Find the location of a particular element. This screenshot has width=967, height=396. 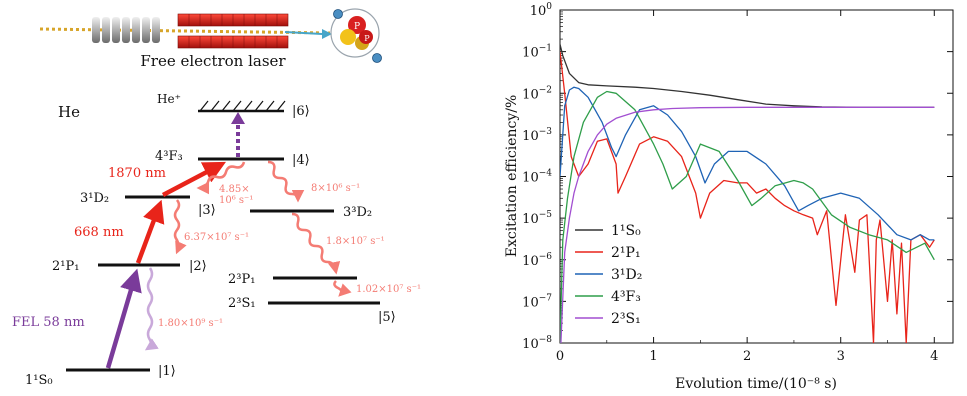

legend-label-5: 2³S₁ is located at coordinates (626, 319).